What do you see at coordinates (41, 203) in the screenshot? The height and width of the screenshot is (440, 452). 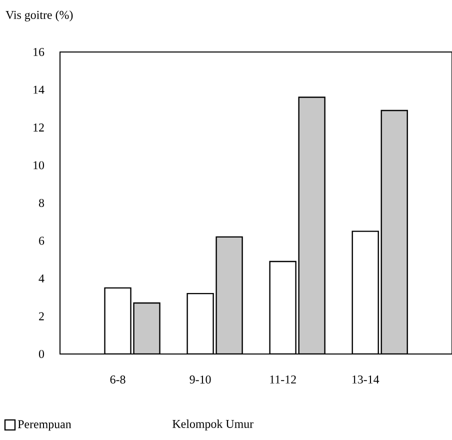 I see `y-tick-label: 8` at bounding box center [41, 203].